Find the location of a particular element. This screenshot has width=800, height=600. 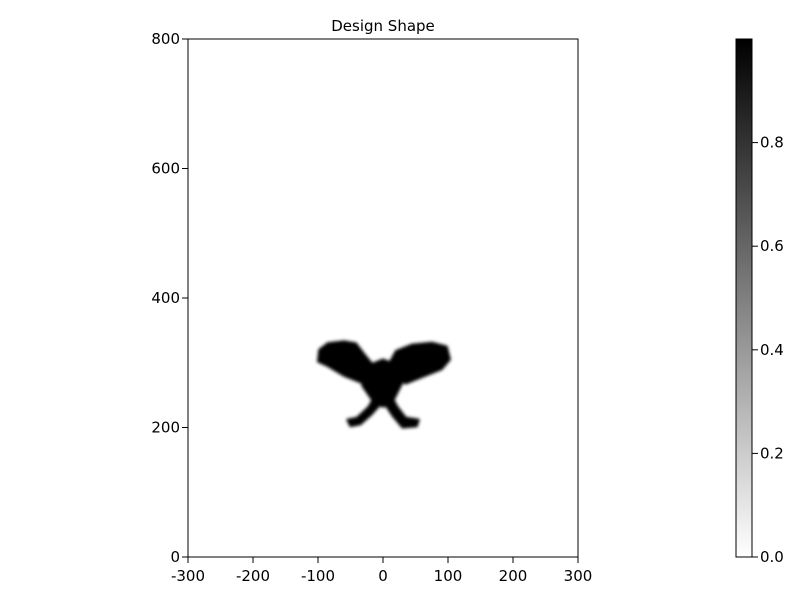

colorbar-ticks: 0.0 0.2 0.4 0.6 0.8 is located at coordinates (768, 350).